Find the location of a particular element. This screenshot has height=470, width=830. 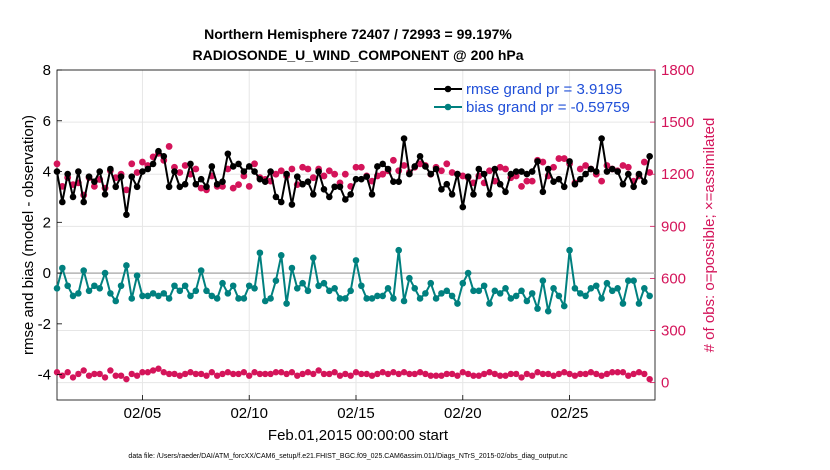

x-tick-label-1: 02/10 is located at coordinates (249, 413).